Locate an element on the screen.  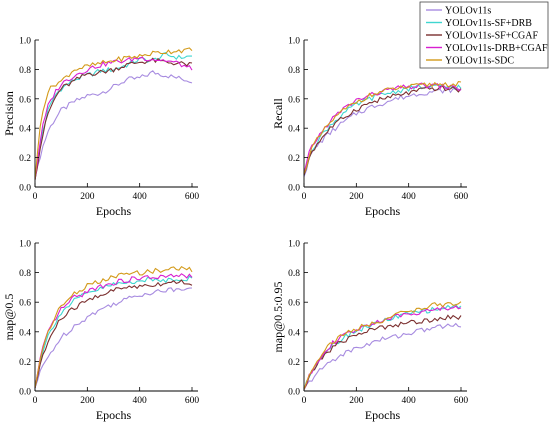
y-axis-title: map@0.5 is located at coordinates (9, 317).